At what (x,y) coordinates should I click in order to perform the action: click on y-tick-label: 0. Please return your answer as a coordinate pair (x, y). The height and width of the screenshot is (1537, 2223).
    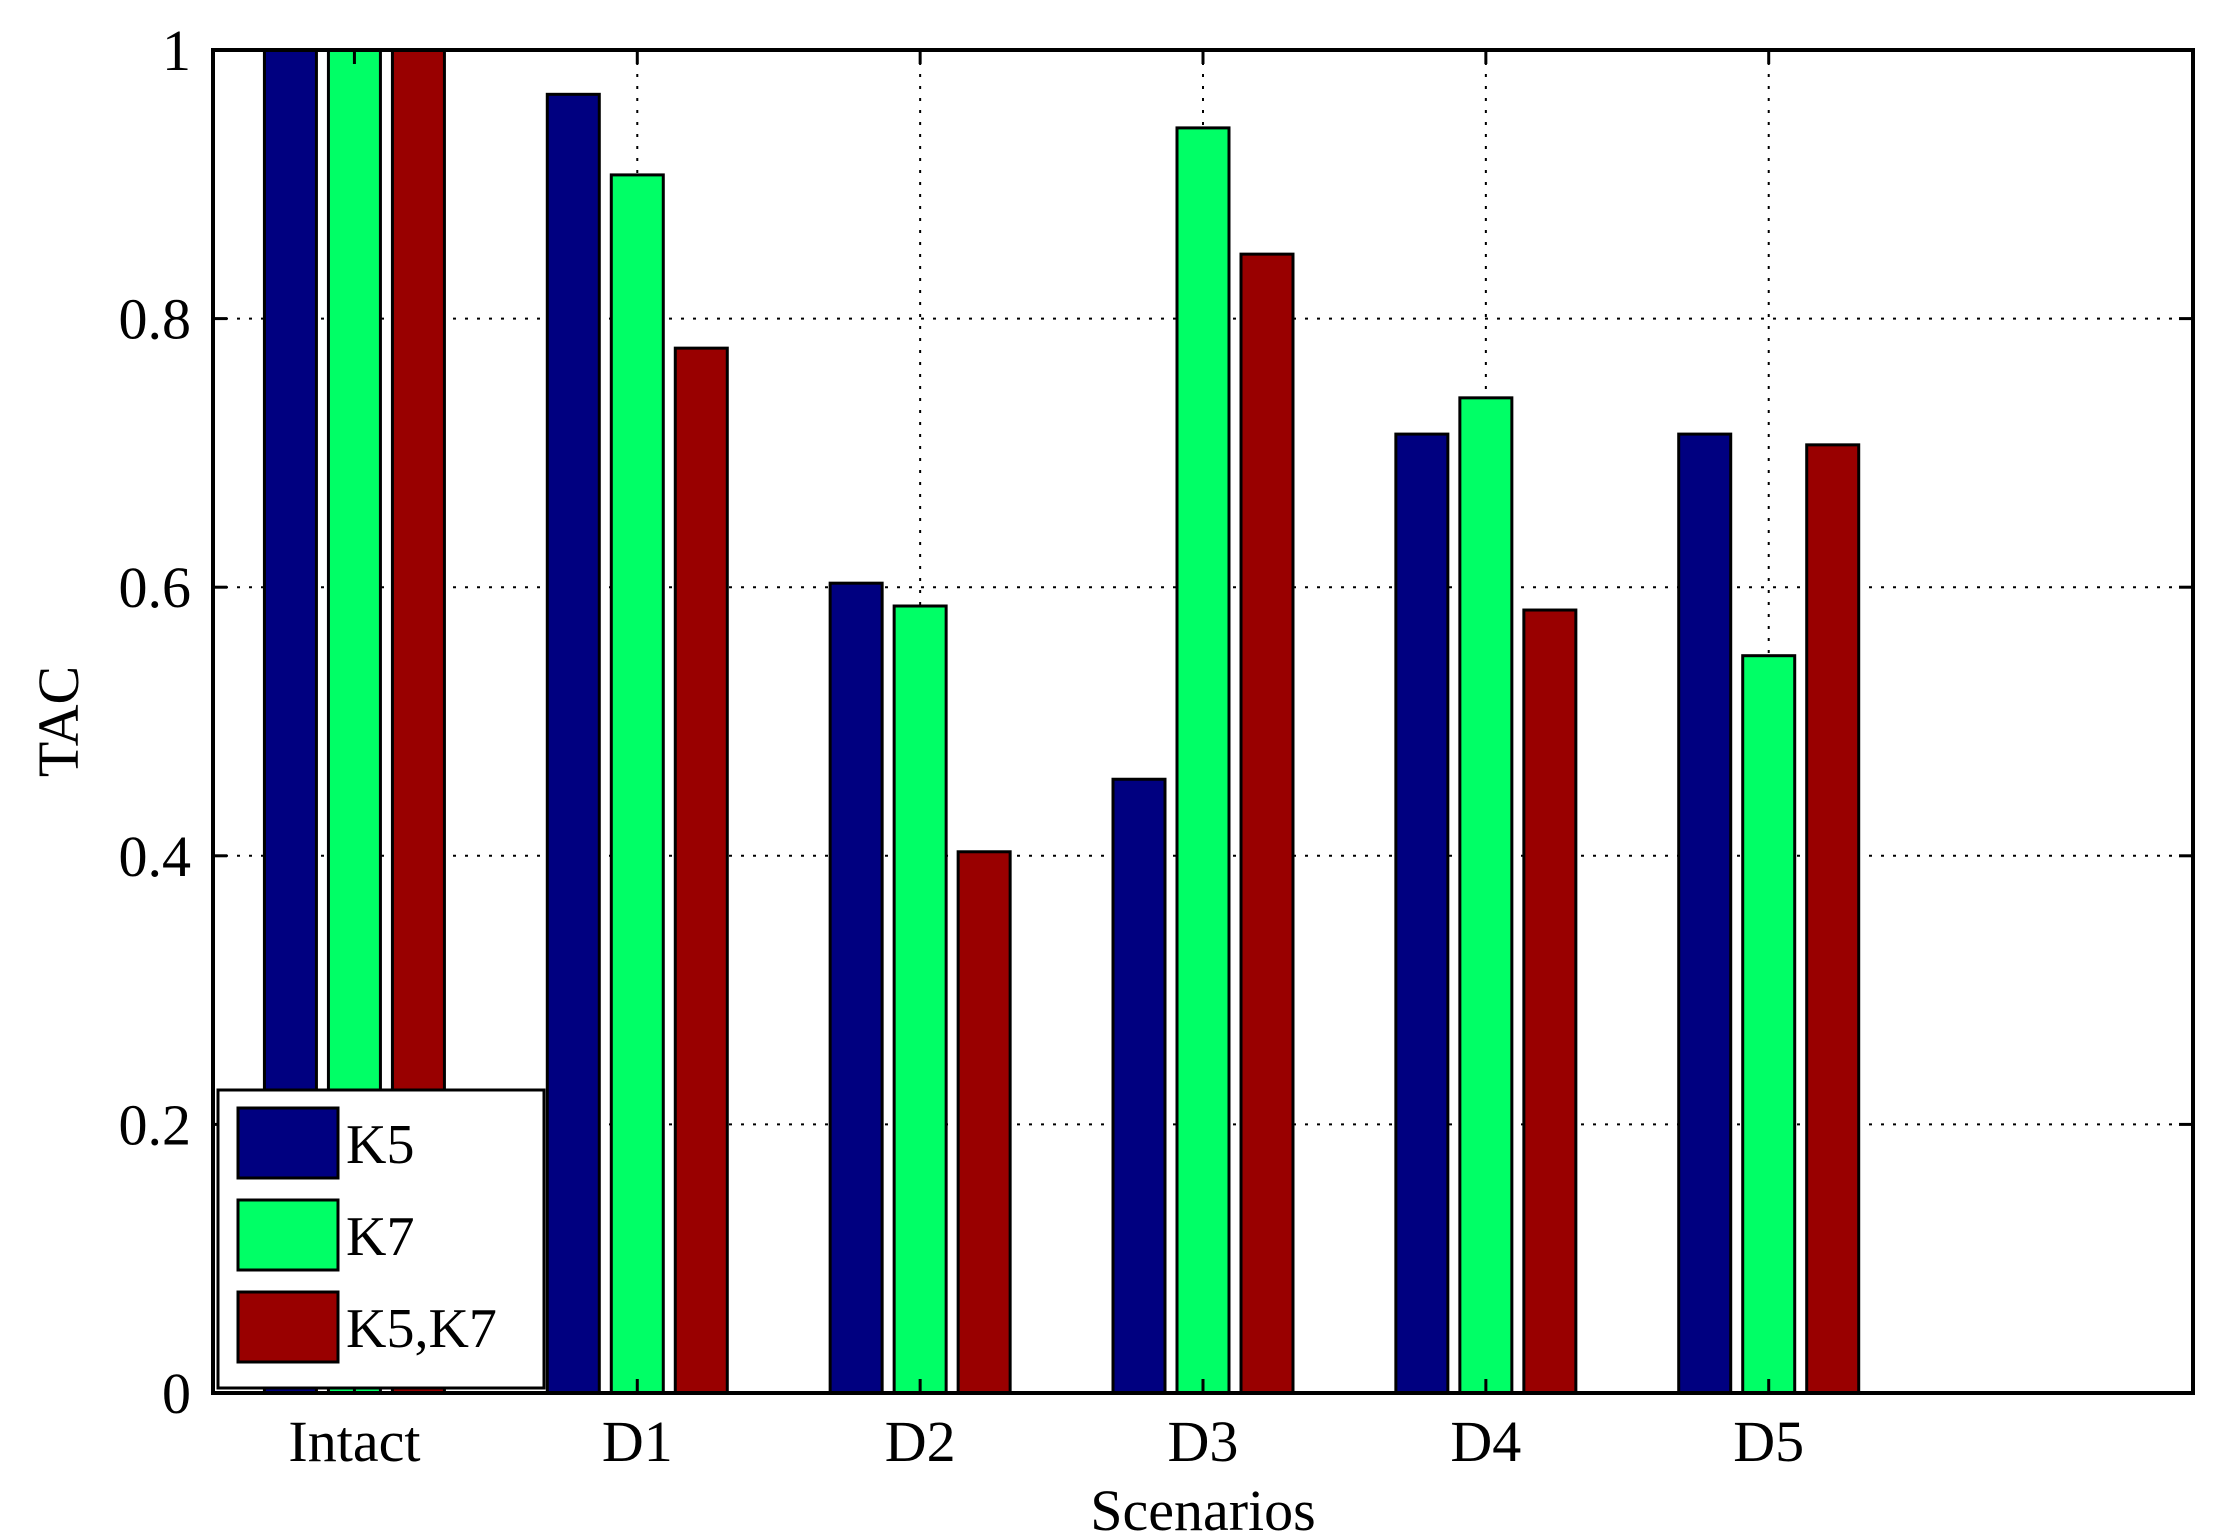
    Looking at the image, I should click on (176, 1393).